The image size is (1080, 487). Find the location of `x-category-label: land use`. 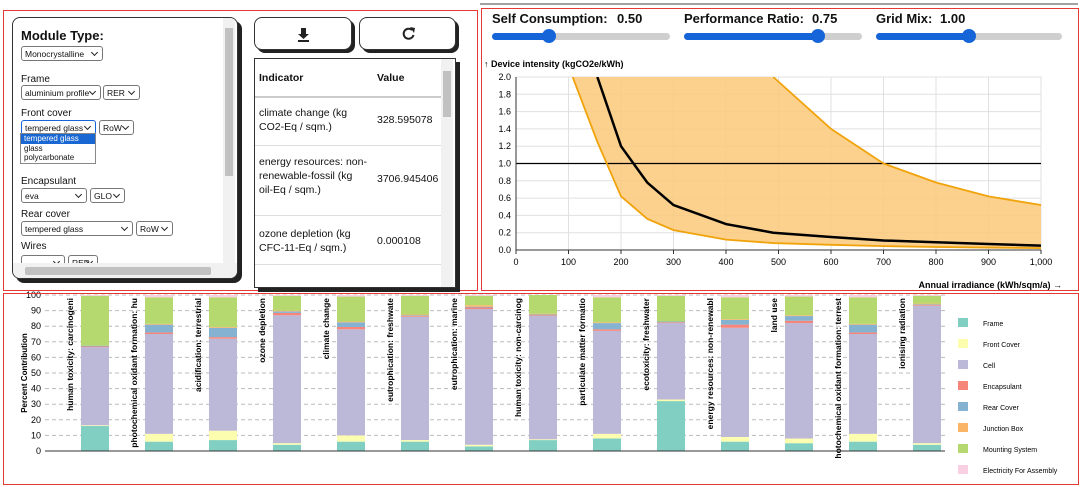

x-category-label: land use is located at coordinates (774, 315).